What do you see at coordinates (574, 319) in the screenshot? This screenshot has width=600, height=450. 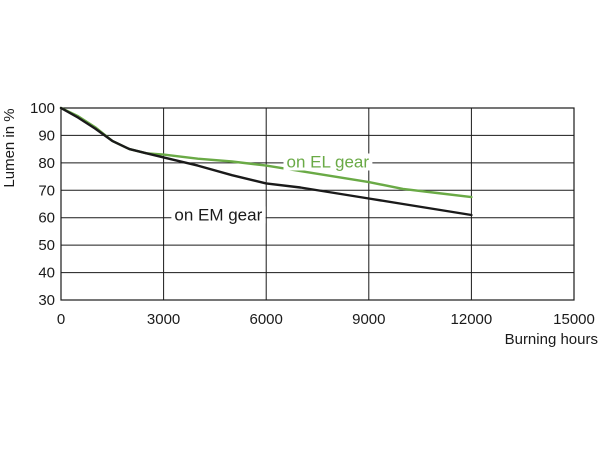 I see `x-tick-label: 15000` at bounding box center [574, 319].